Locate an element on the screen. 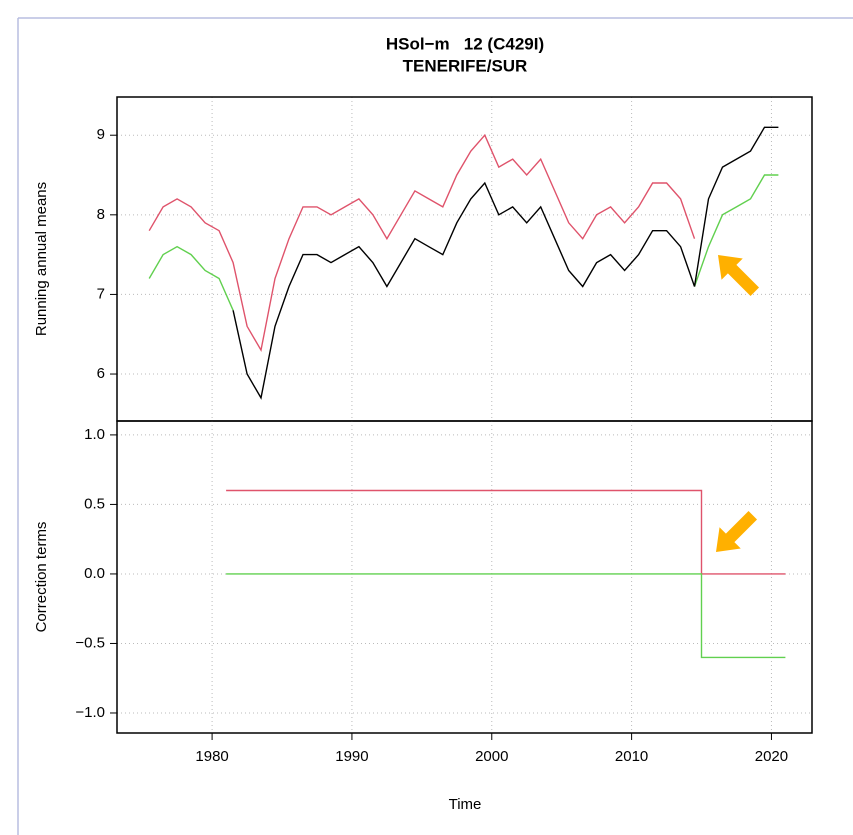 The image size is (853, 835). chart-title: HSol−m 12 (C429I) is located at coordinates (465, 43).